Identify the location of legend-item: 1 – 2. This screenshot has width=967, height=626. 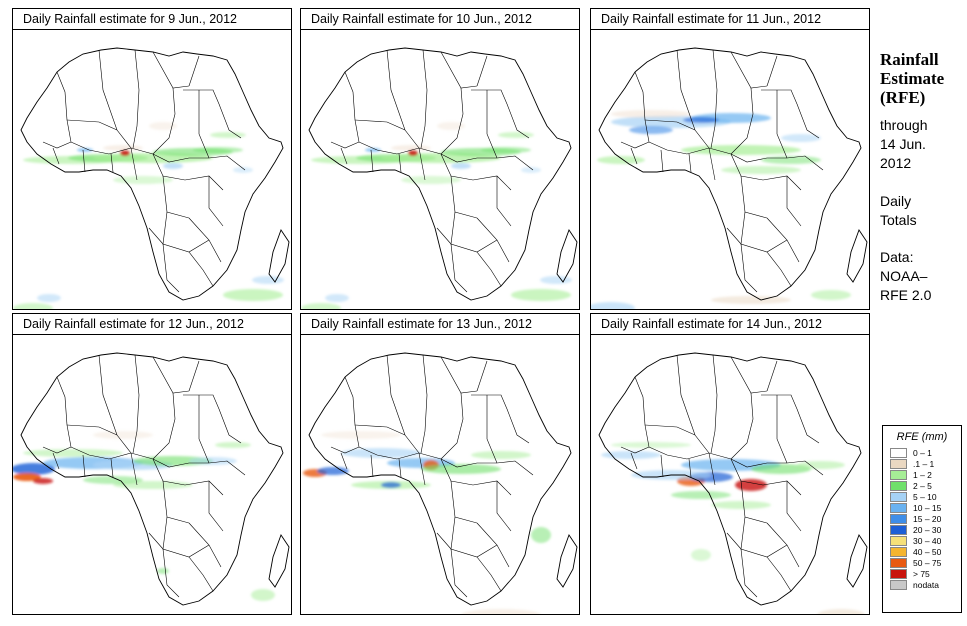
(922, 475).